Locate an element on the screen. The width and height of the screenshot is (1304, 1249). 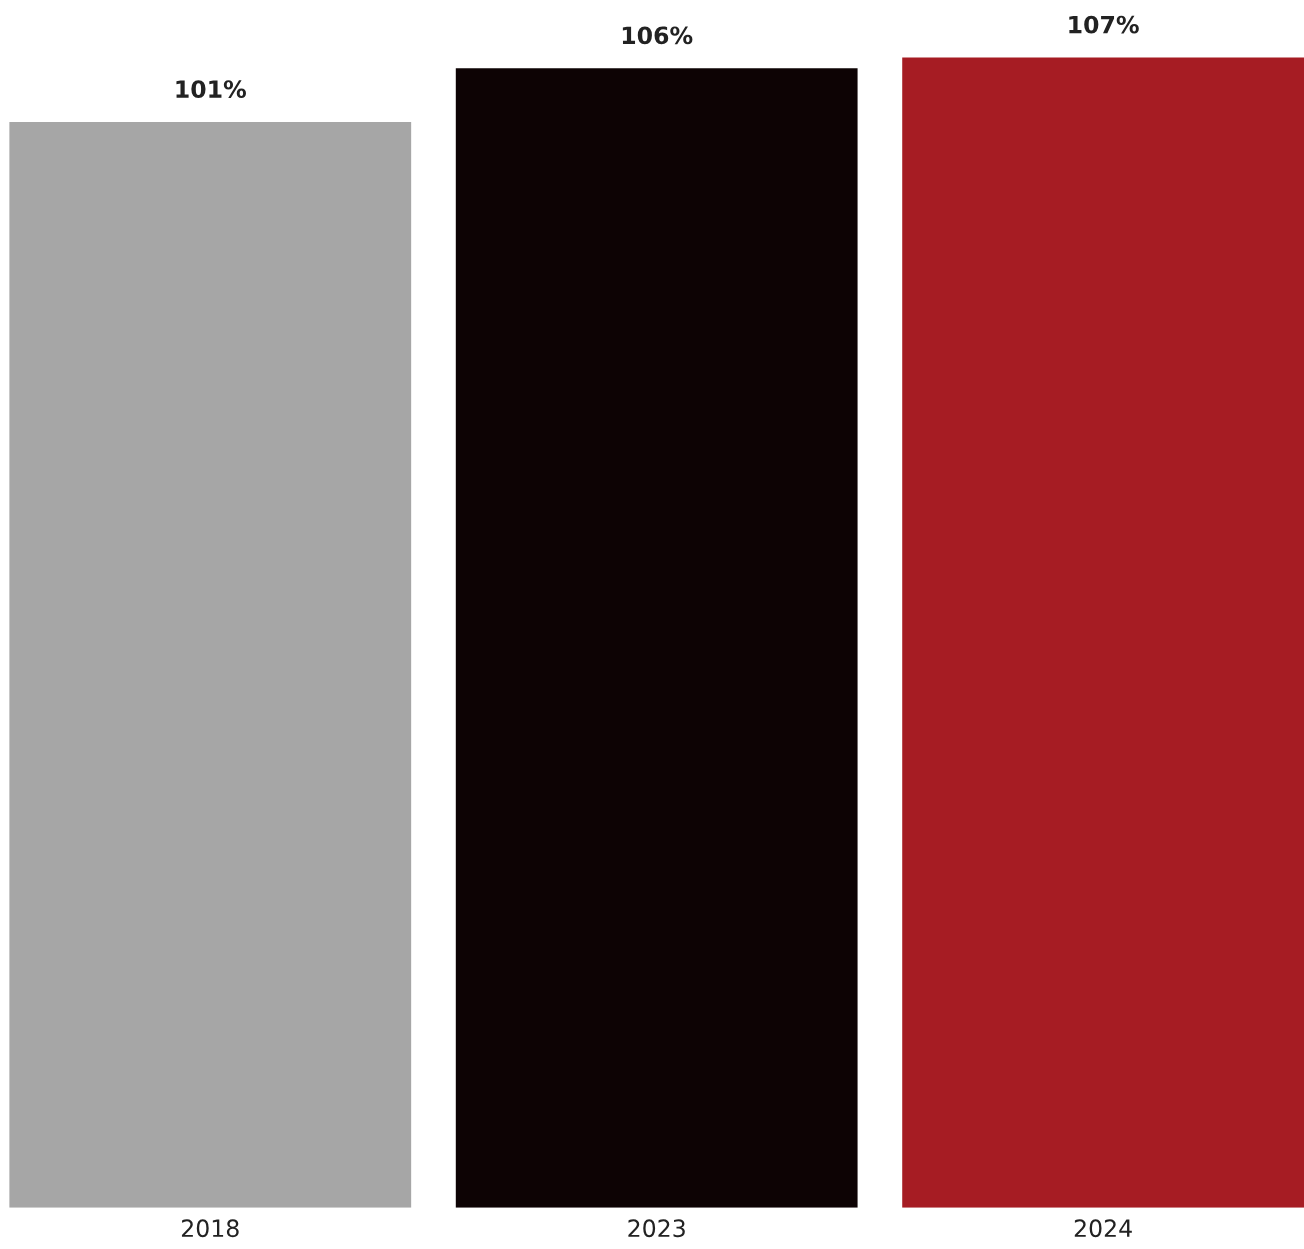
data-label: 101% is located at coordinates (211, 89).